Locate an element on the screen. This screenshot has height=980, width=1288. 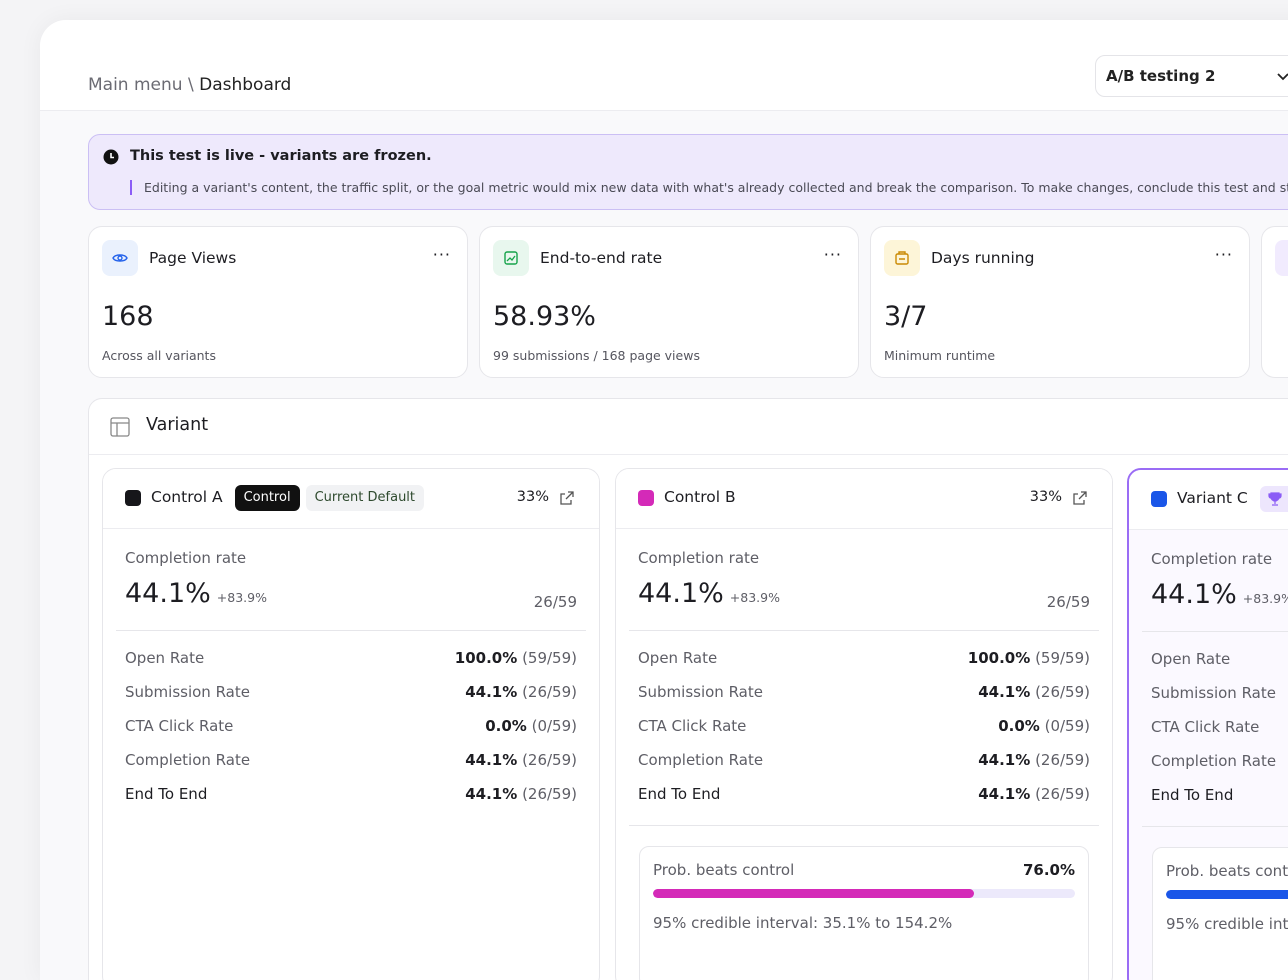
row-label: Open Rate is located at coordinates (678, 658).